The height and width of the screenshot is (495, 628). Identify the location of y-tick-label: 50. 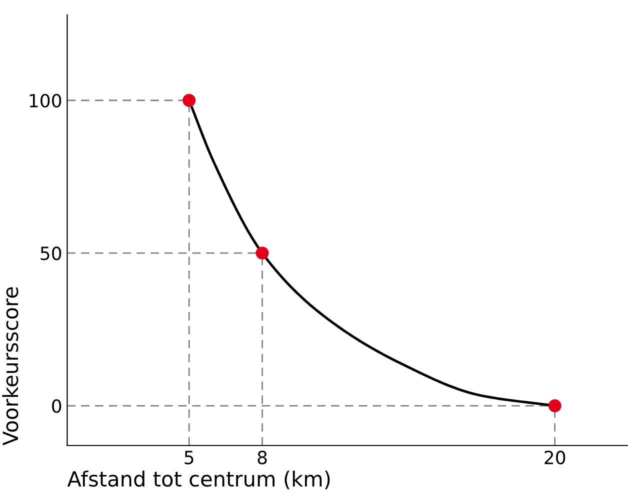
(51, 253).